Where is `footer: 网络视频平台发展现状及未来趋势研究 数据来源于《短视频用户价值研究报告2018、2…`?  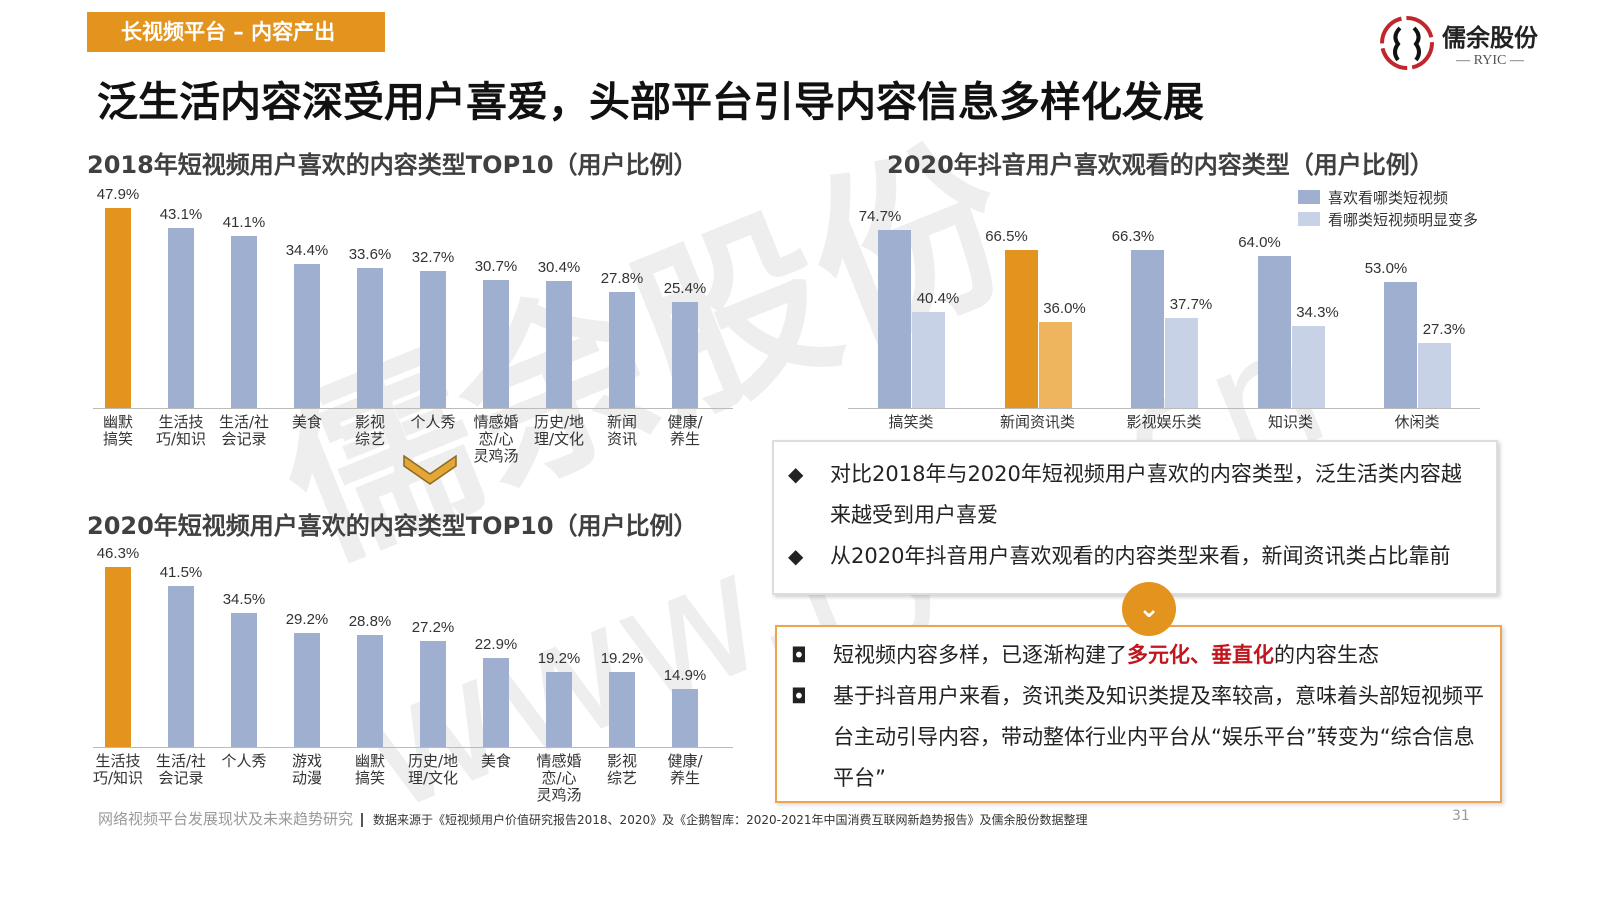 footer: 网络视频平台发展现状及未来趋势研究 数据来源于《短视频用户价值研究报告2018、2… is located at coordinates (593, 818).